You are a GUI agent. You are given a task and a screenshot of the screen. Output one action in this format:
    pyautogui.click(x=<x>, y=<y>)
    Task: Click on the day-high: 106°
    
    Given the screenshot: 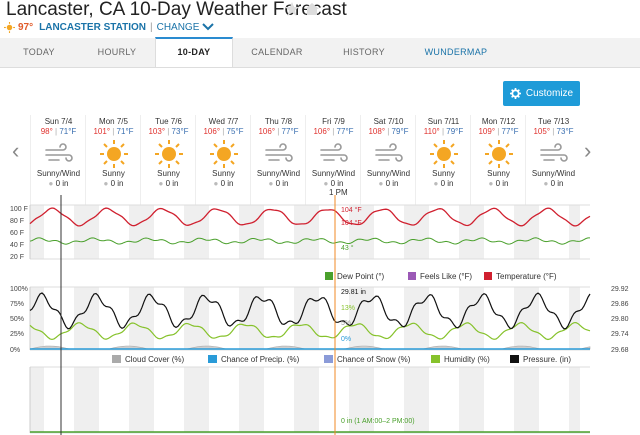 What is the action you would take?
    pyautogui.click(x=267, y=131)
    